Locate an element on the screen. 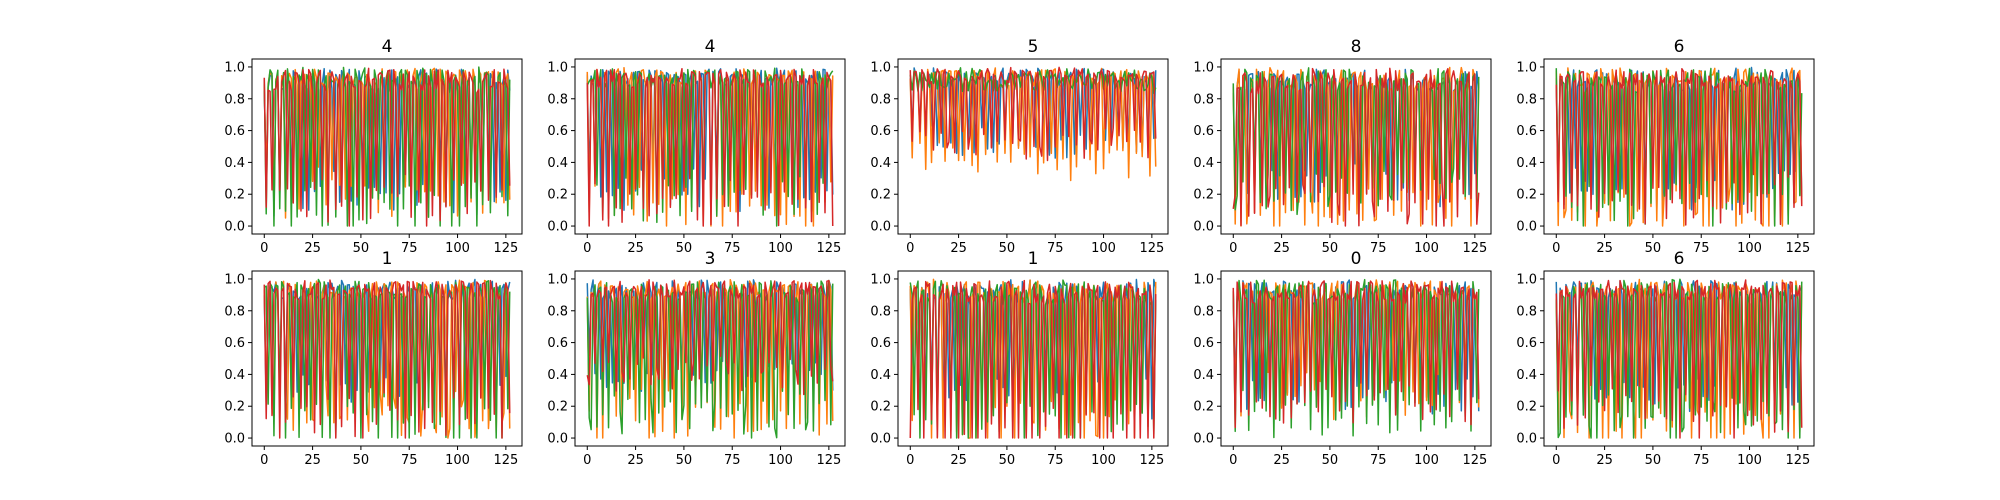 This screenshot has height=500, width=2000. subplot-9: 0 25 50 75 100 125 0.0 0.2 0.4 0.6 0.8 1.0 0 is located at coordinates (1342, 358).